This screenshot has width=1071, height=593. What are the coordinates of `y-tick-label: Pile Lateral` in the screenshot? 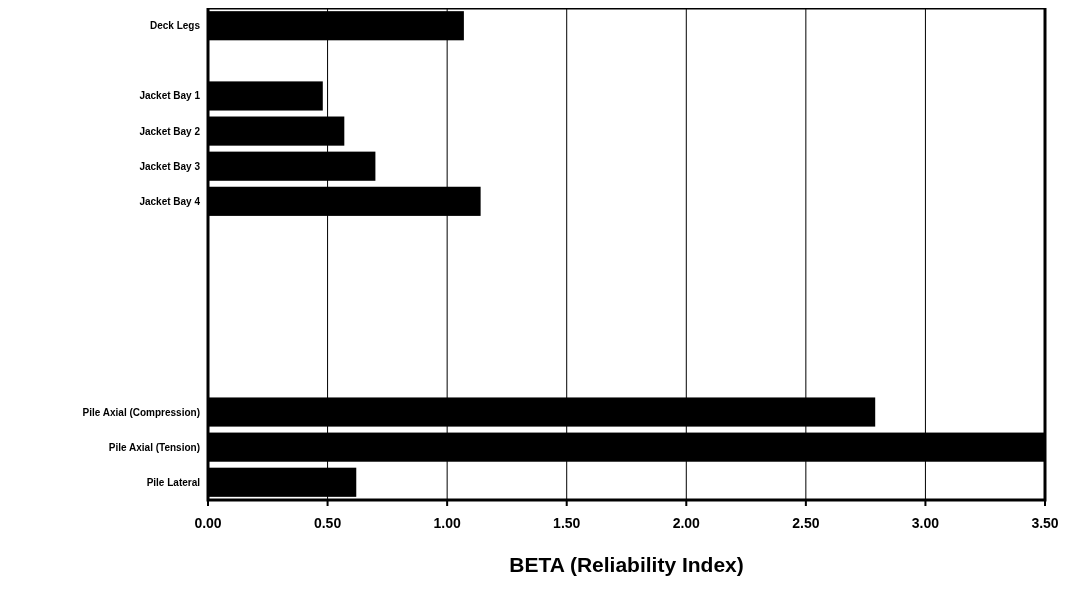 It's located at (173, 482).